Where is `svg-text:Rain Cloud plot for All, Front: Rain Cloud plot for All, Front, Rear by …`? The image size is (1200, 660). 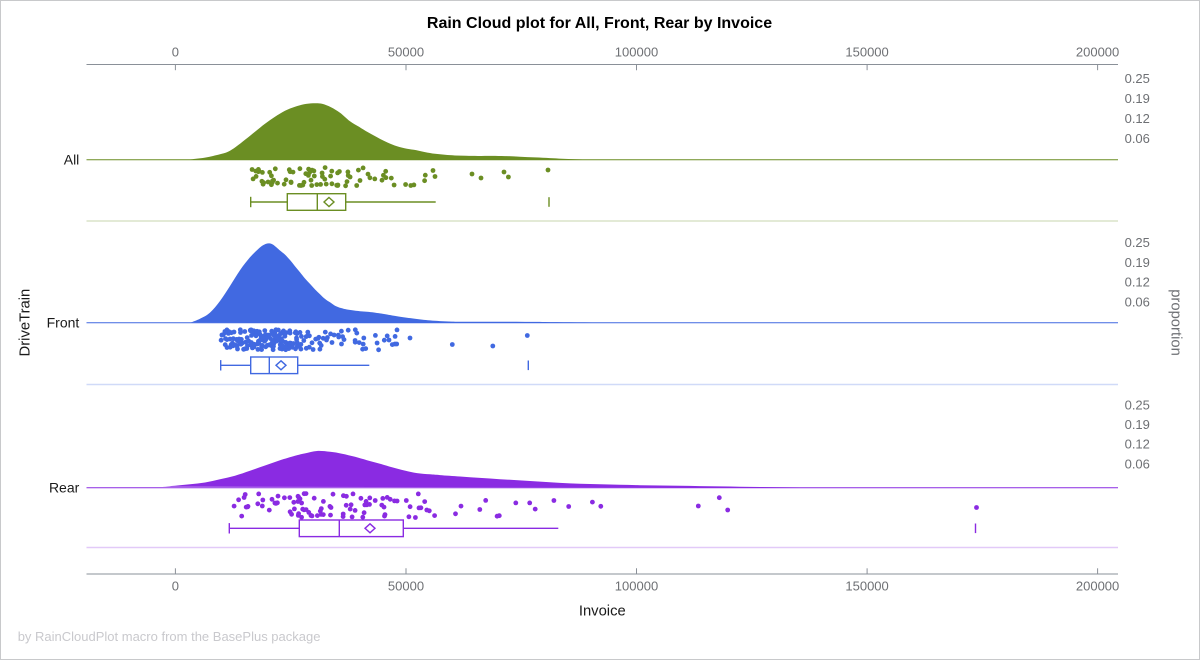 svg-text:Rain Cloud plot for All, Front: Rain Cloud plot for All, Front, Rear by … is located at coordinates (599, 23).